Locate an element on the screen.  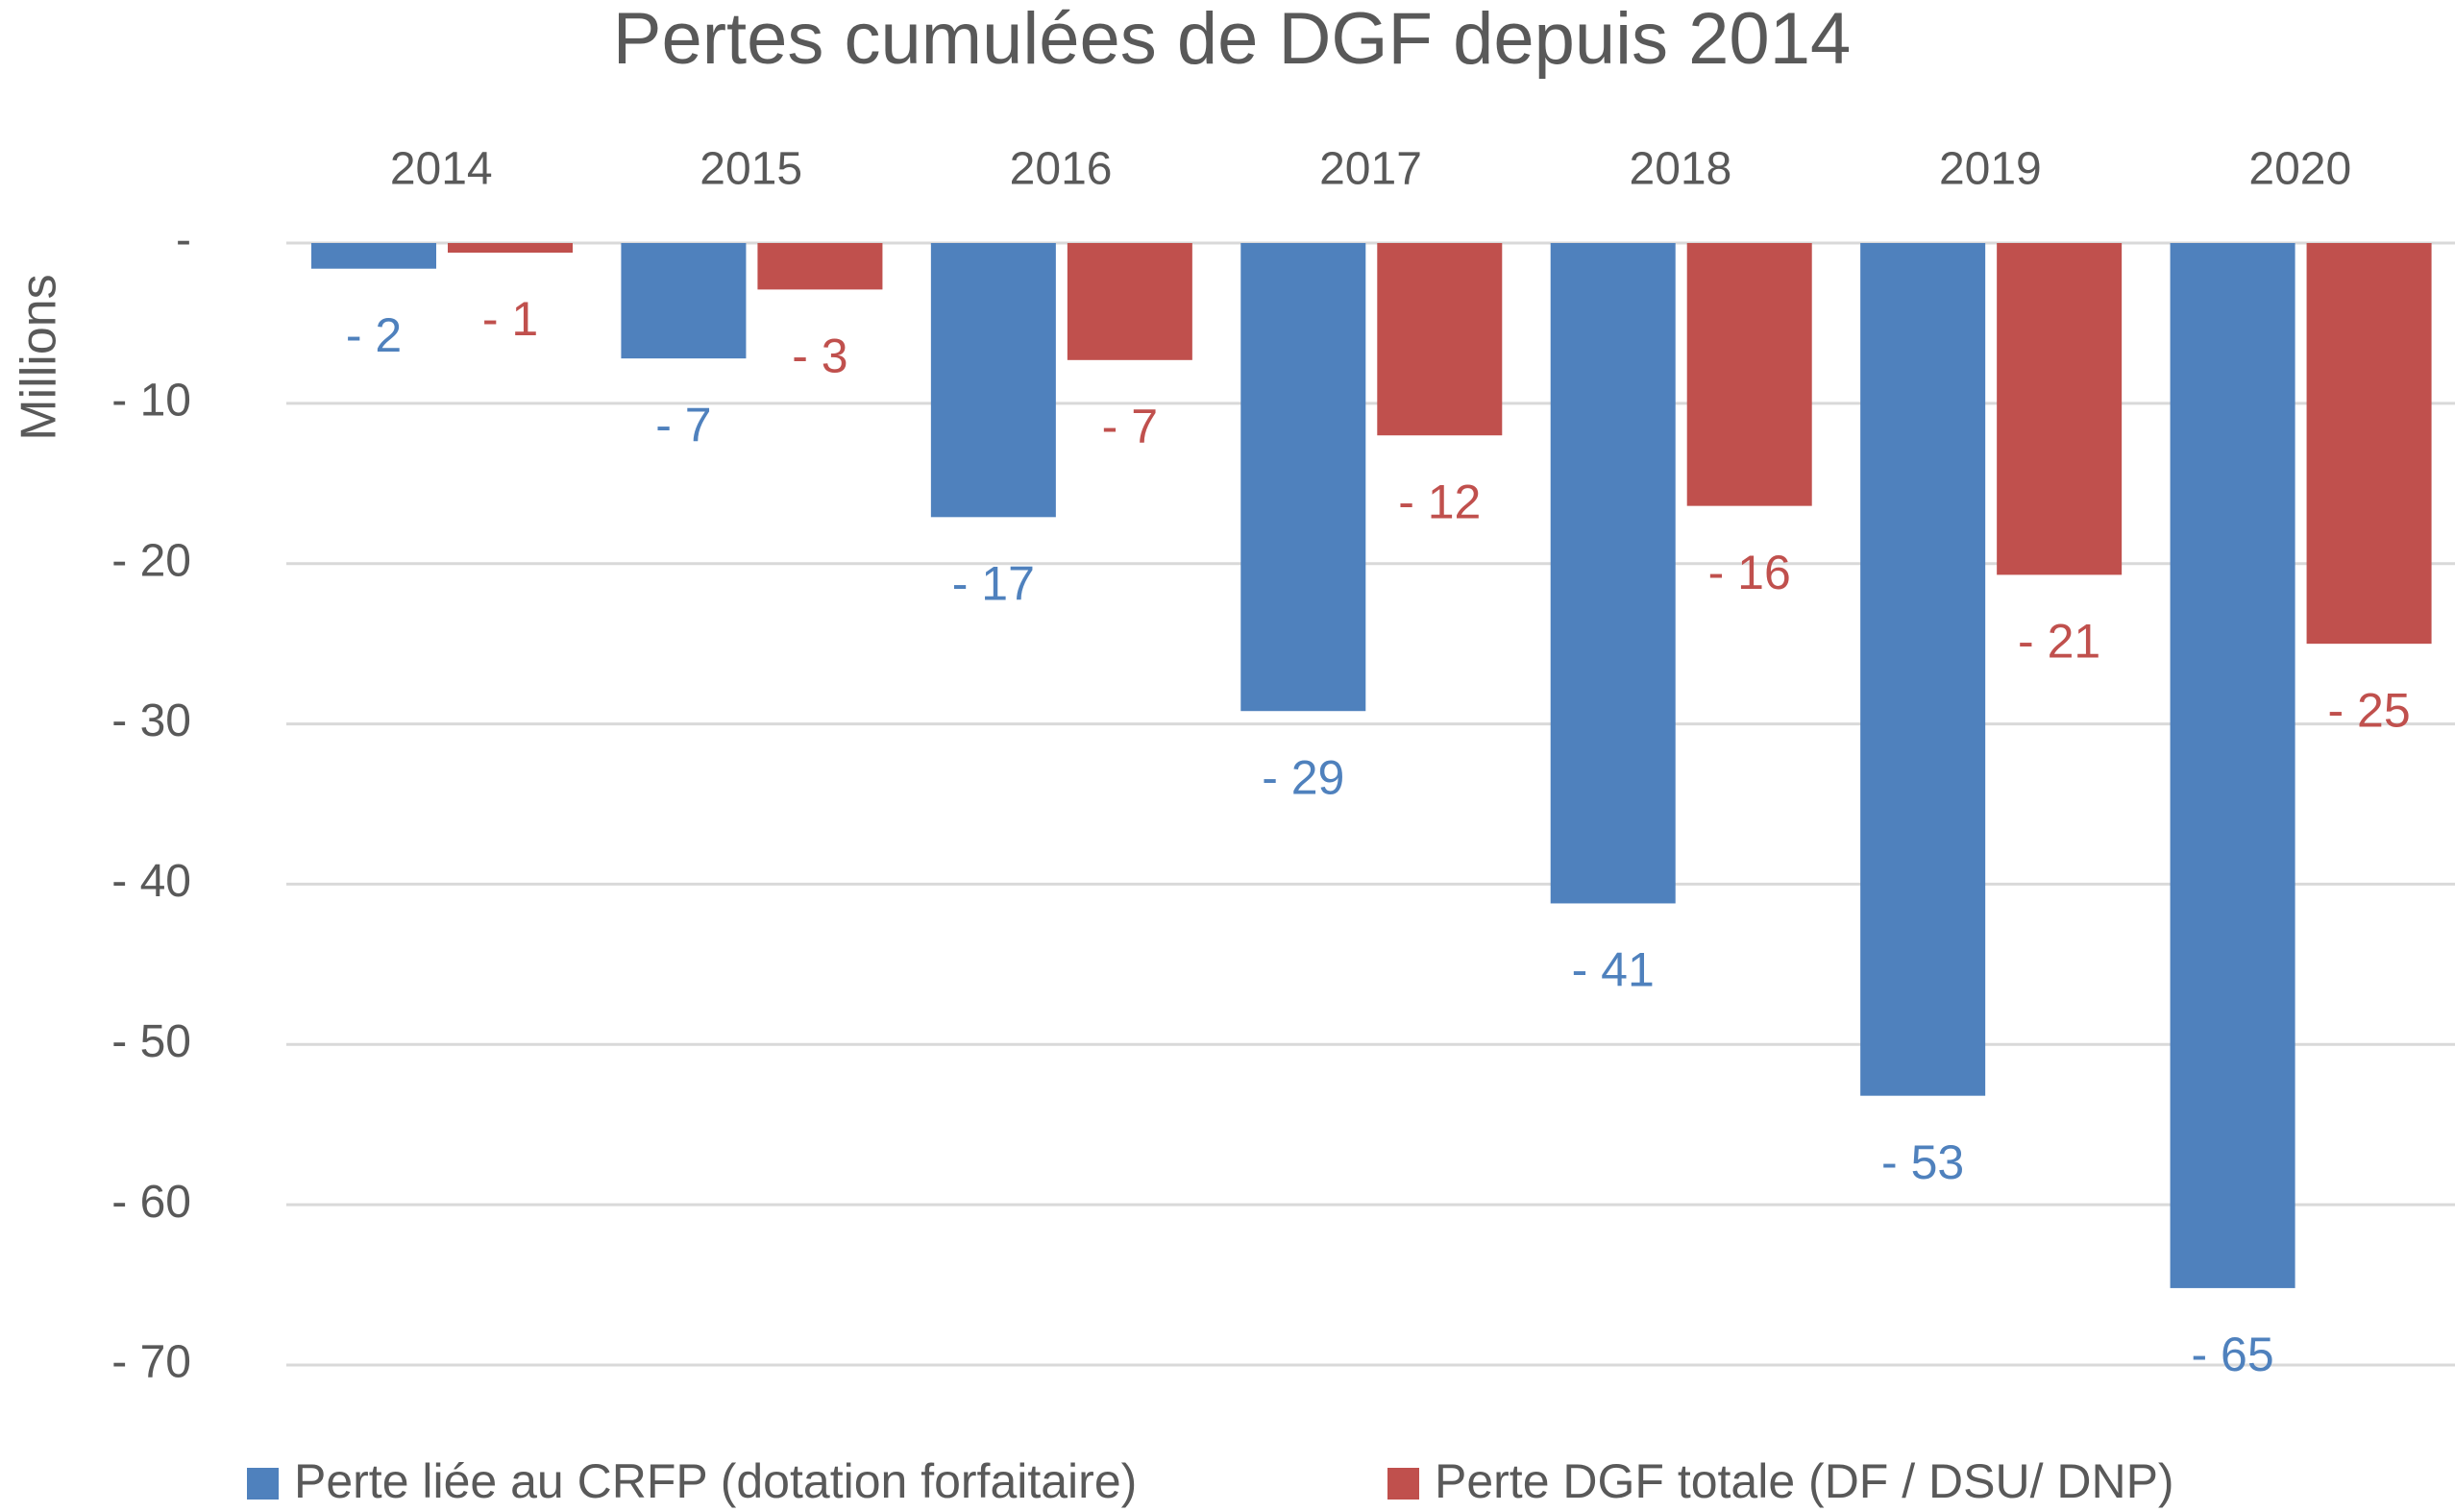
y-tick-label: - 10 is located at coordinates (151, 401).